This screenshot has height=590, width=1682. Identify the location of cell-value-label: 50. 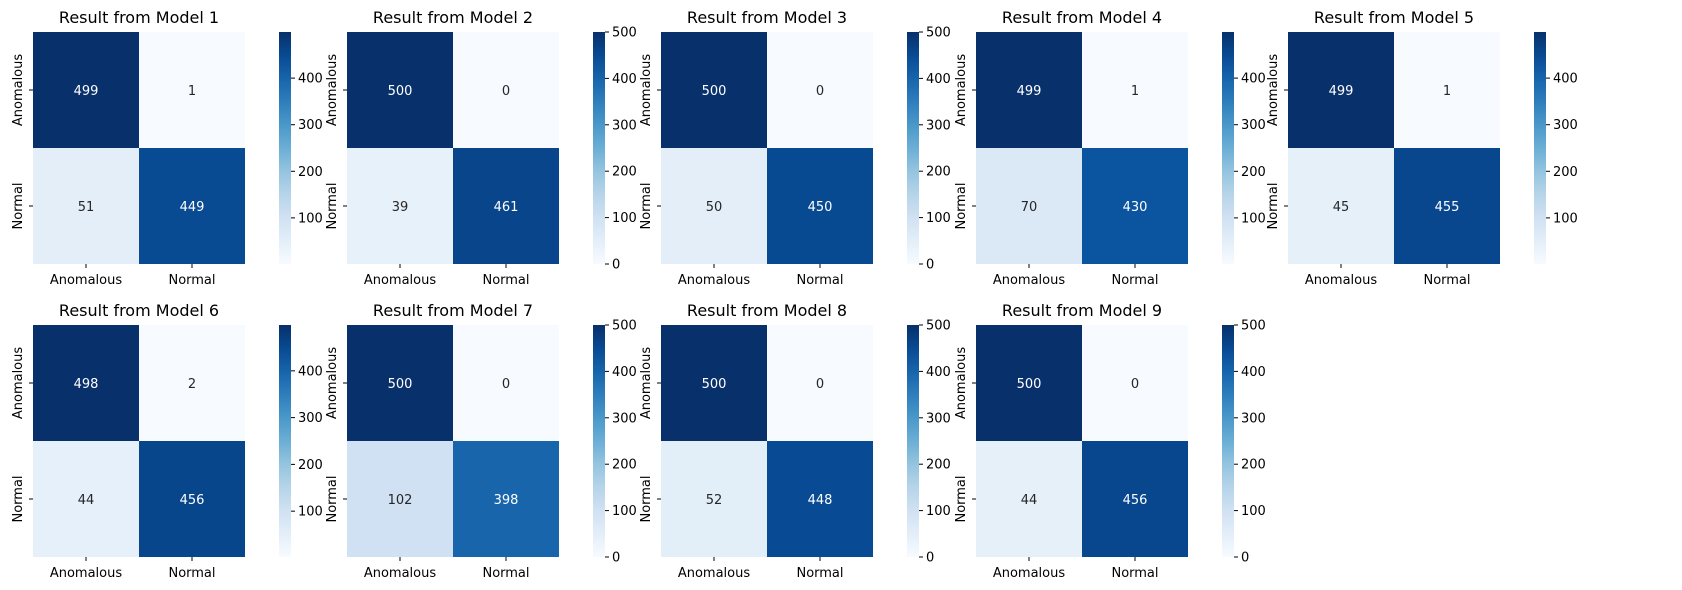
(714, 207).